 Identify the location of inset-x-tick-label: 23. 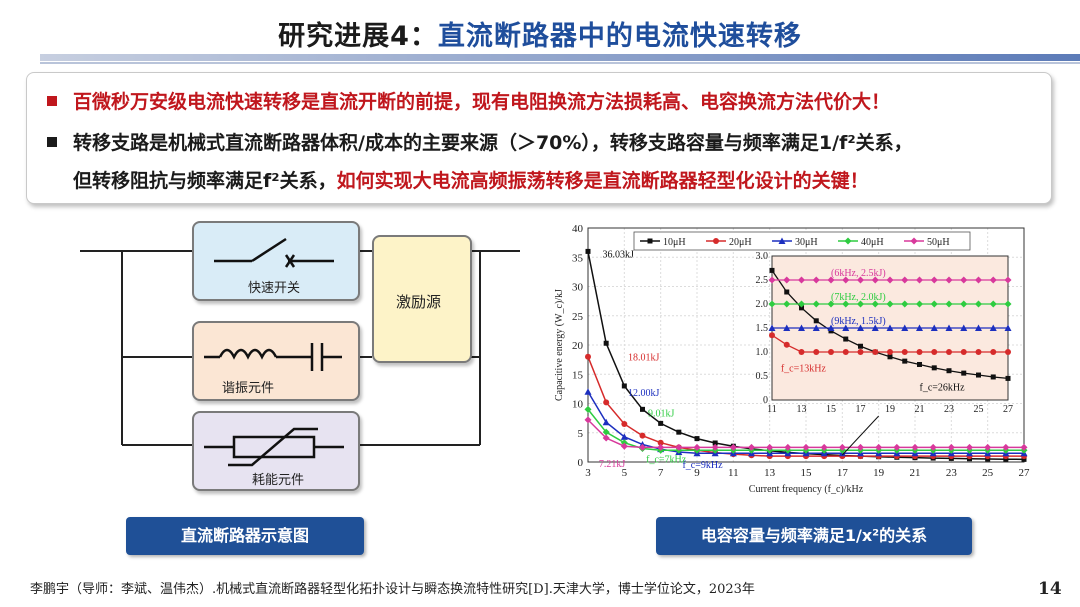
(949, 409).